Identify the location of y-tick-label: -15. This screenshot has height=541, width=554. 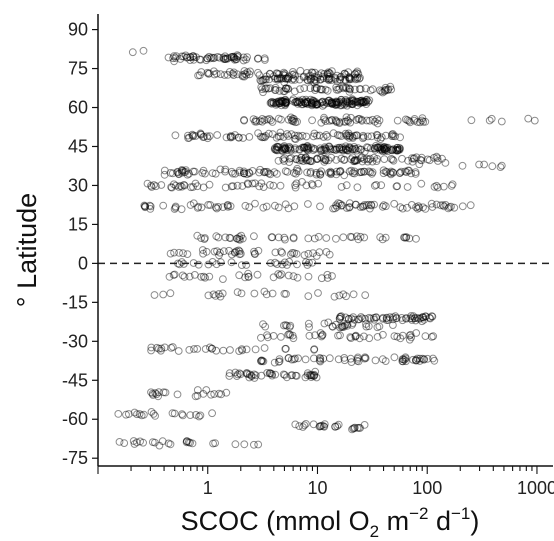
(75, 302).